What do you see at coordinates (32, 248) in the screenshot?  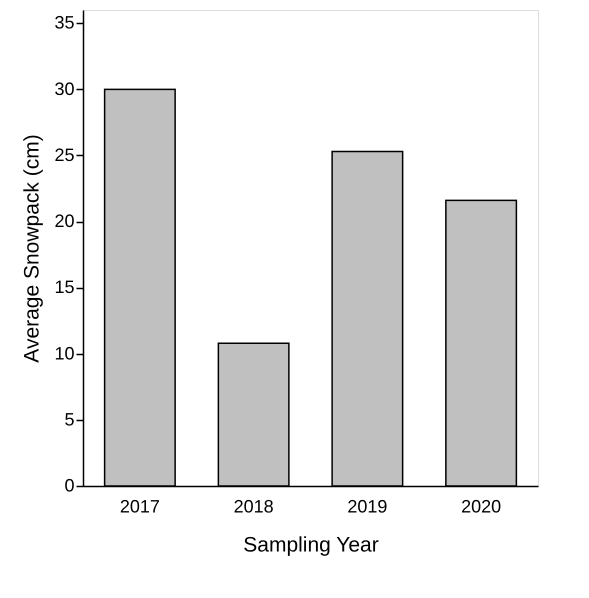 I see `y-axis-title: Average Snowpack (cm)` at bounding box center [32, 248].